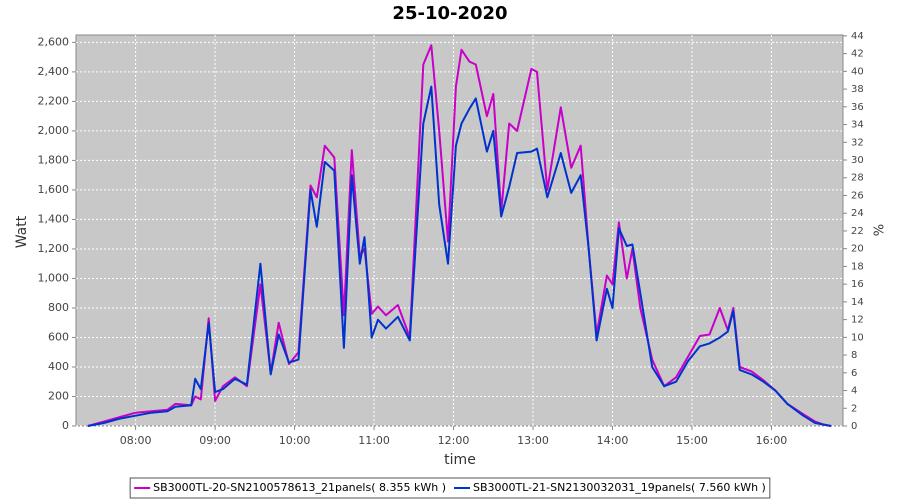 This screenshot has width=900, height=500. Describe the element at coordinates (460, 460) in the screenshot. I see `x-axis-label: time` at that location.